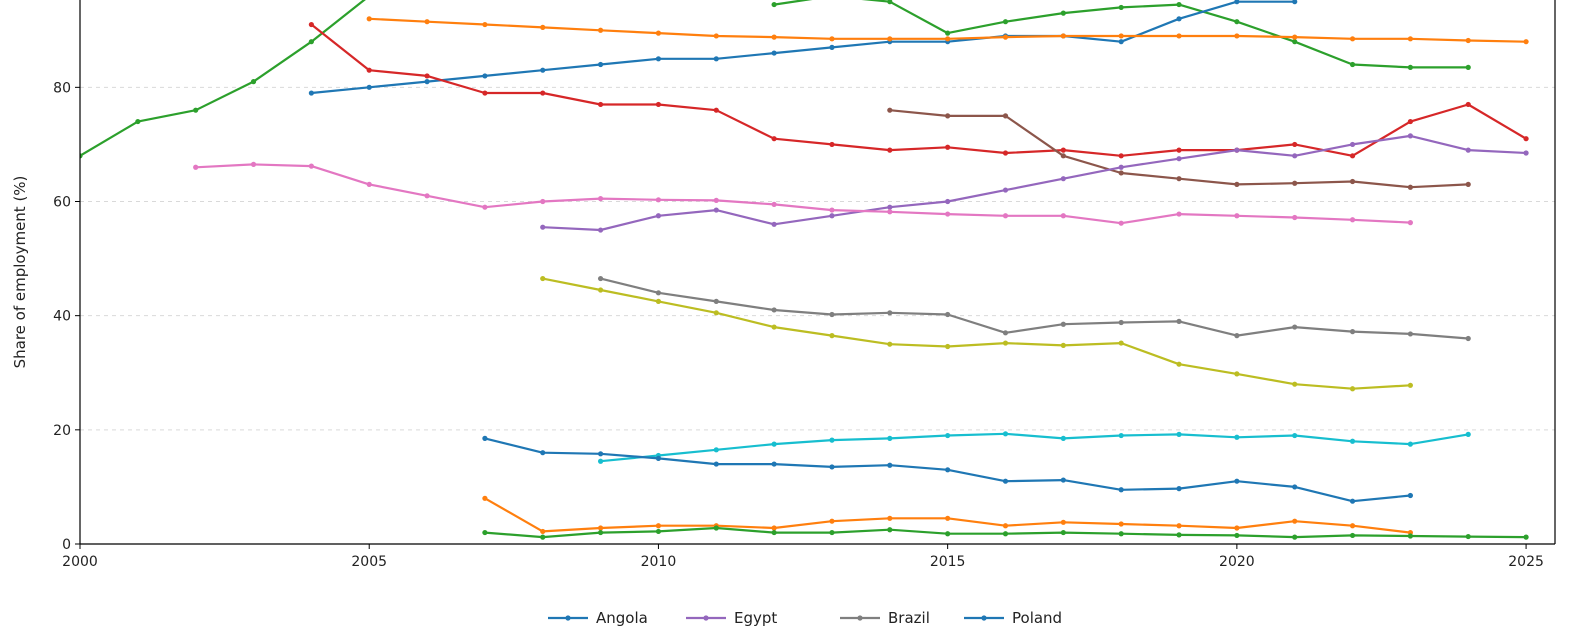 This screenshot has width=1570, height=628. Describe the element at coordinates (659, 562) in the screenshot. I see `x-tick-label: 2010` at that location.